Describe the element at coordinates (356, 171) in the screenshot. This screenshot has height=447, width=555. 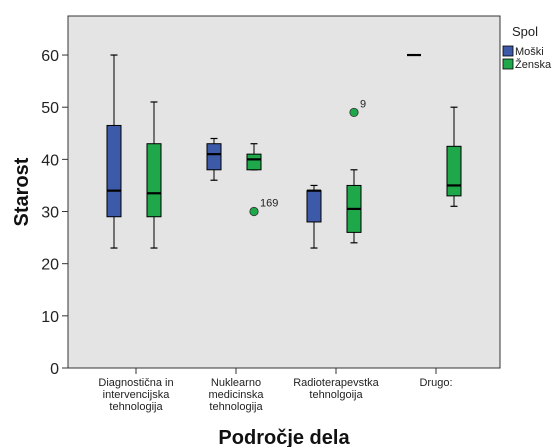
I see `box-zenska: 9` at that location.